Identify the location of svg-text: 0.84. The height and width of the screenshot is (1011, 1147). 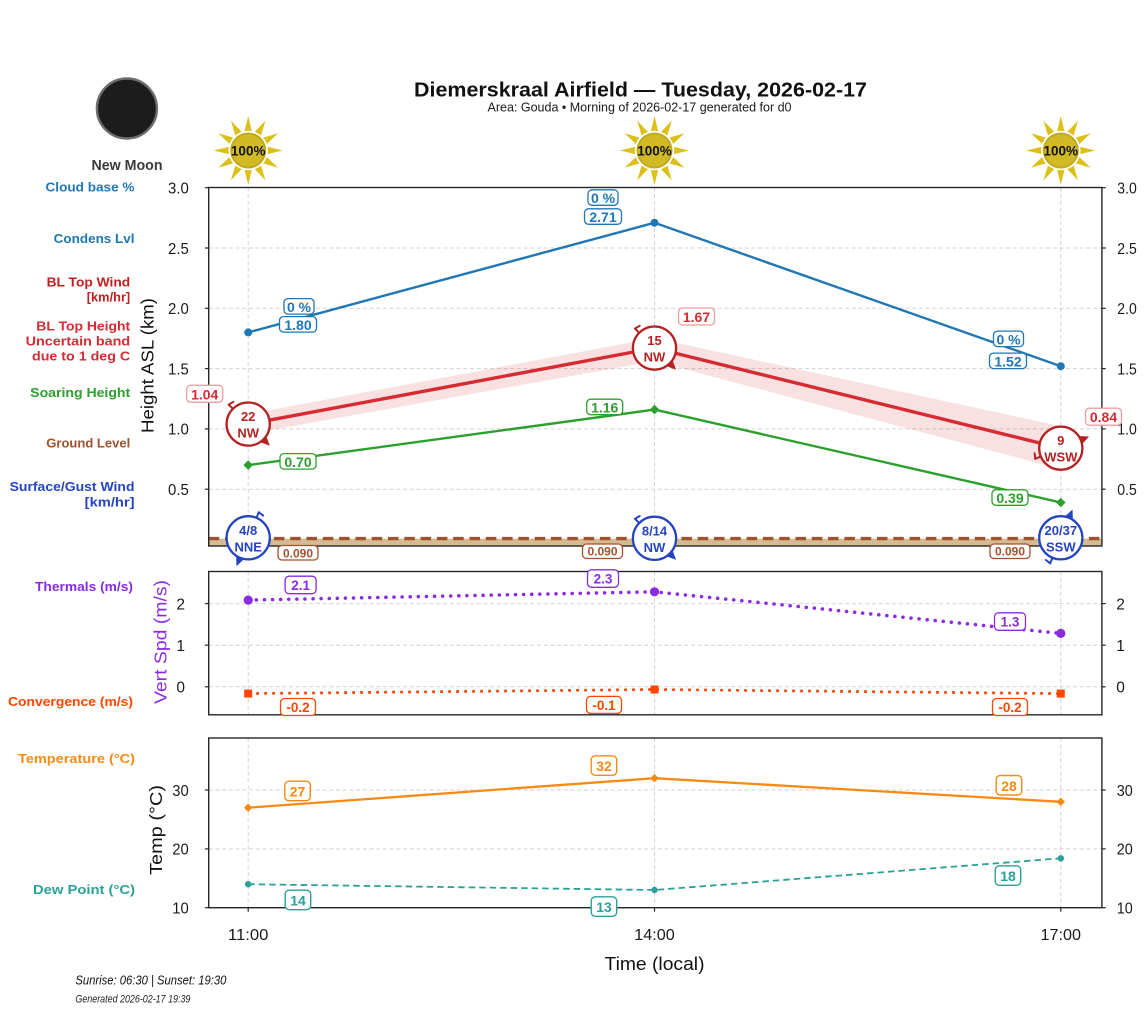
(1103, 417).